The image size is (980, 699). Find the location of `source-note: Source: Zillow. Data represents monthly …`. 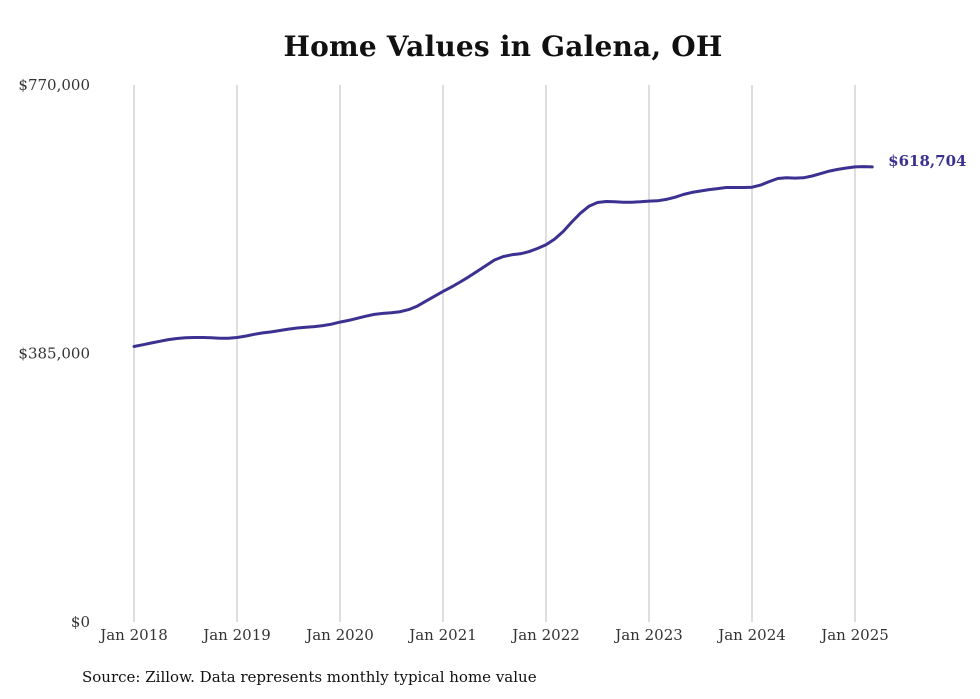

source-note: Source: Zillow. Data represents monthly … is located at coordinates (309, 677).